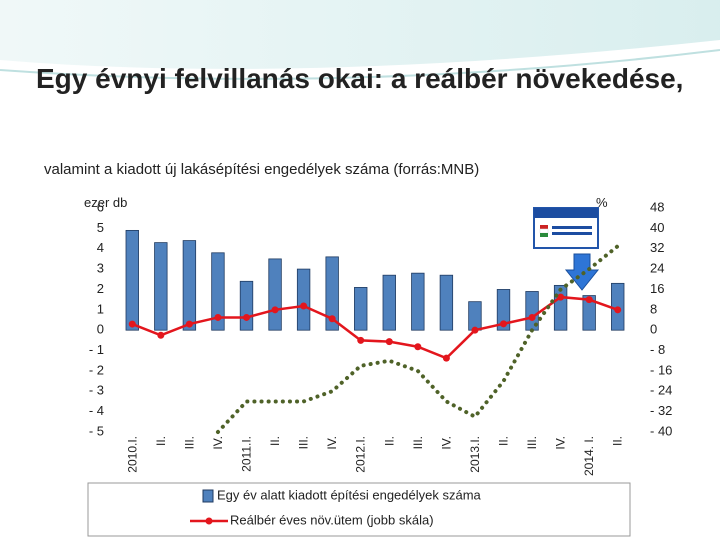  What do you see at coordinates (657, 247) in the screenshot?
I see `y2-tick-label: 32` at bounding box center [657, 247].